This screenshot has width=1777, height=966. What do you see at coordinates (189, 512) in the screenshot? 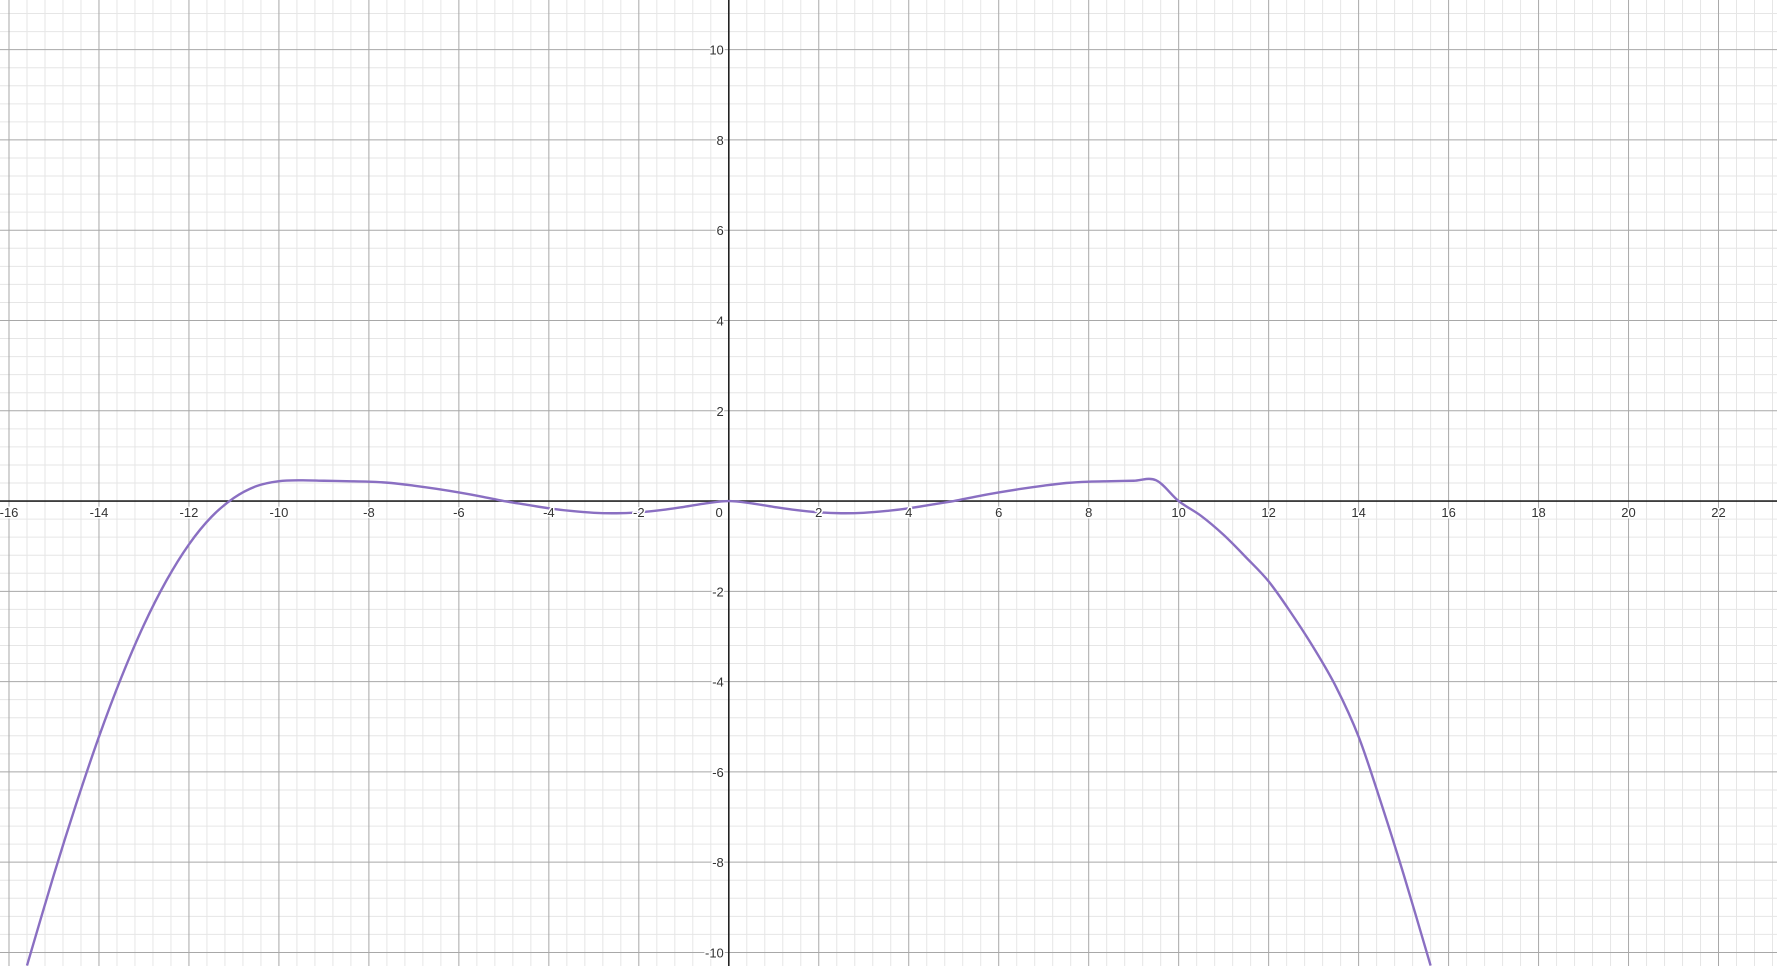
I see `x-tick-label: -12` at bounding box center [189, 512].